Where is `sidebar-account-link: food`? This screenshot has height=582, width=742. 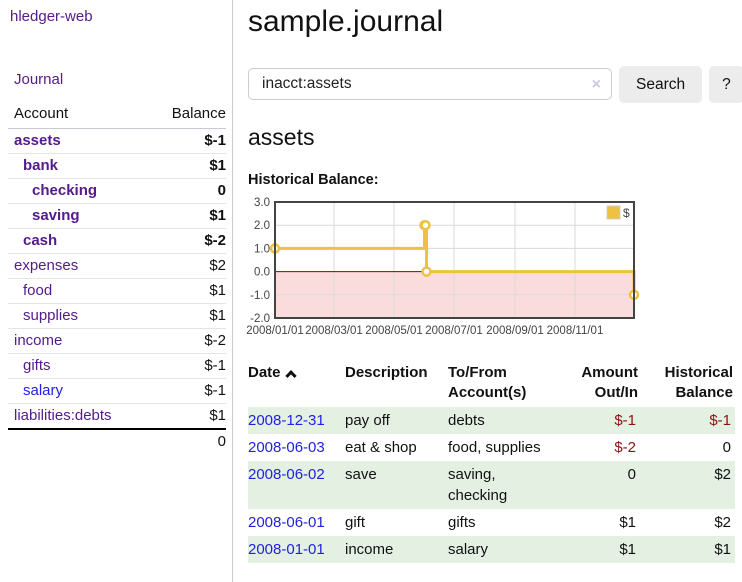 sidebar-account-link: food is located at coordinates (38, 290).